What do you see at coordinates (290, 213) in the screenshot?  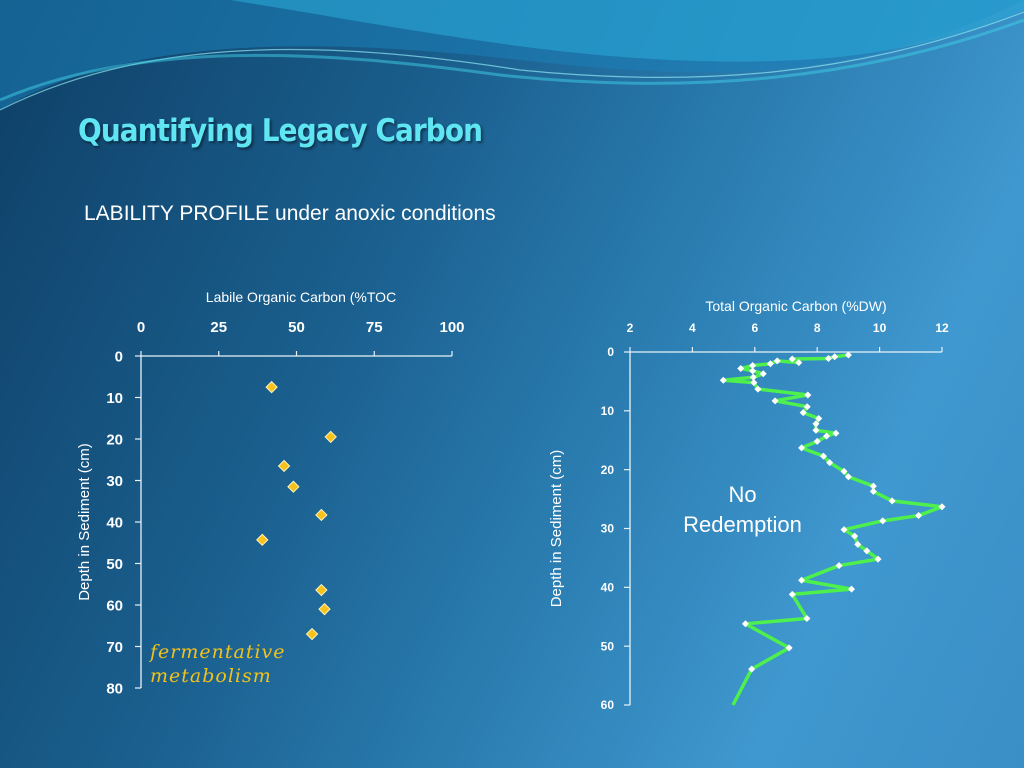 I see `slide-subtitle: LABILITY PROFILE under anoxic conditions` at bounding box center [290, 213].